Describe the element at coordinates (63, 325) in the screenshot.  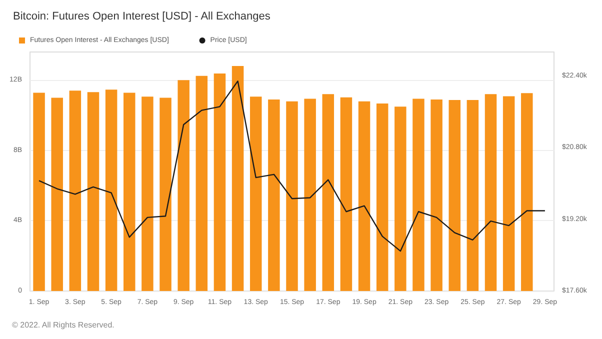
I see `text: © 2022. All Rights Reserved.` at that location.